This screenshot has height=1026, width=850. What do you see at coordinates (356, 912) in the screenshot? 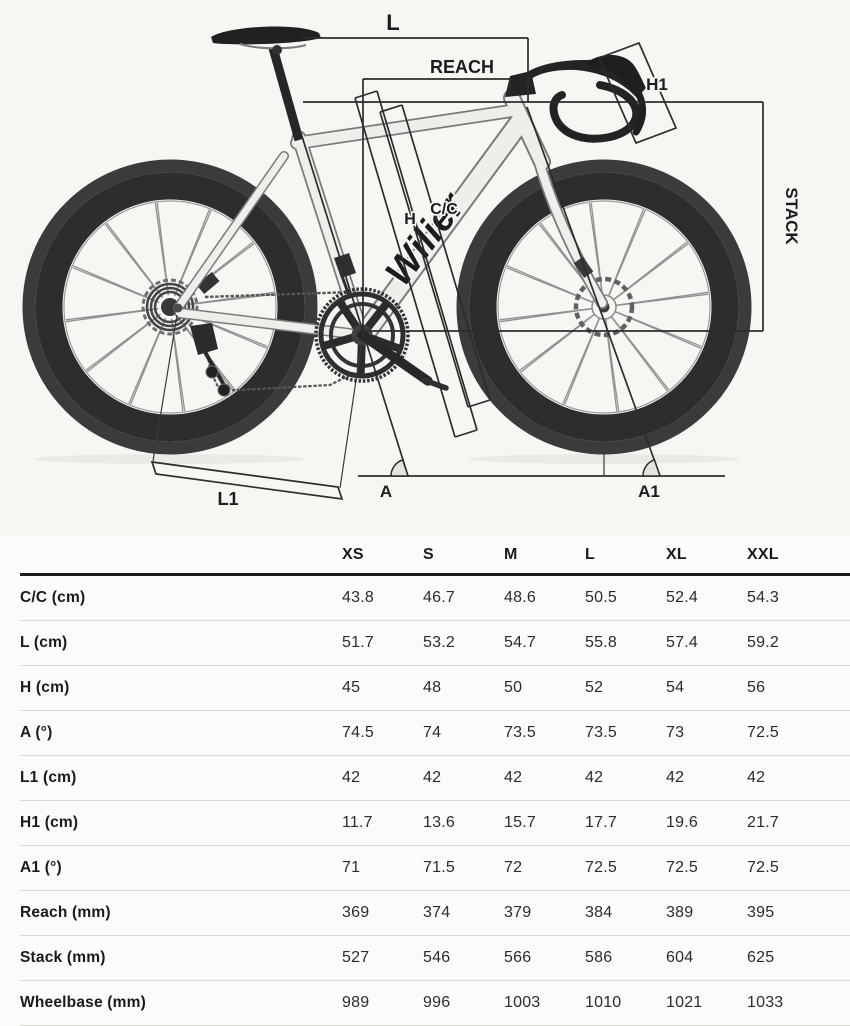
I see `cell-value: 369` at bounding box center [356, 912].